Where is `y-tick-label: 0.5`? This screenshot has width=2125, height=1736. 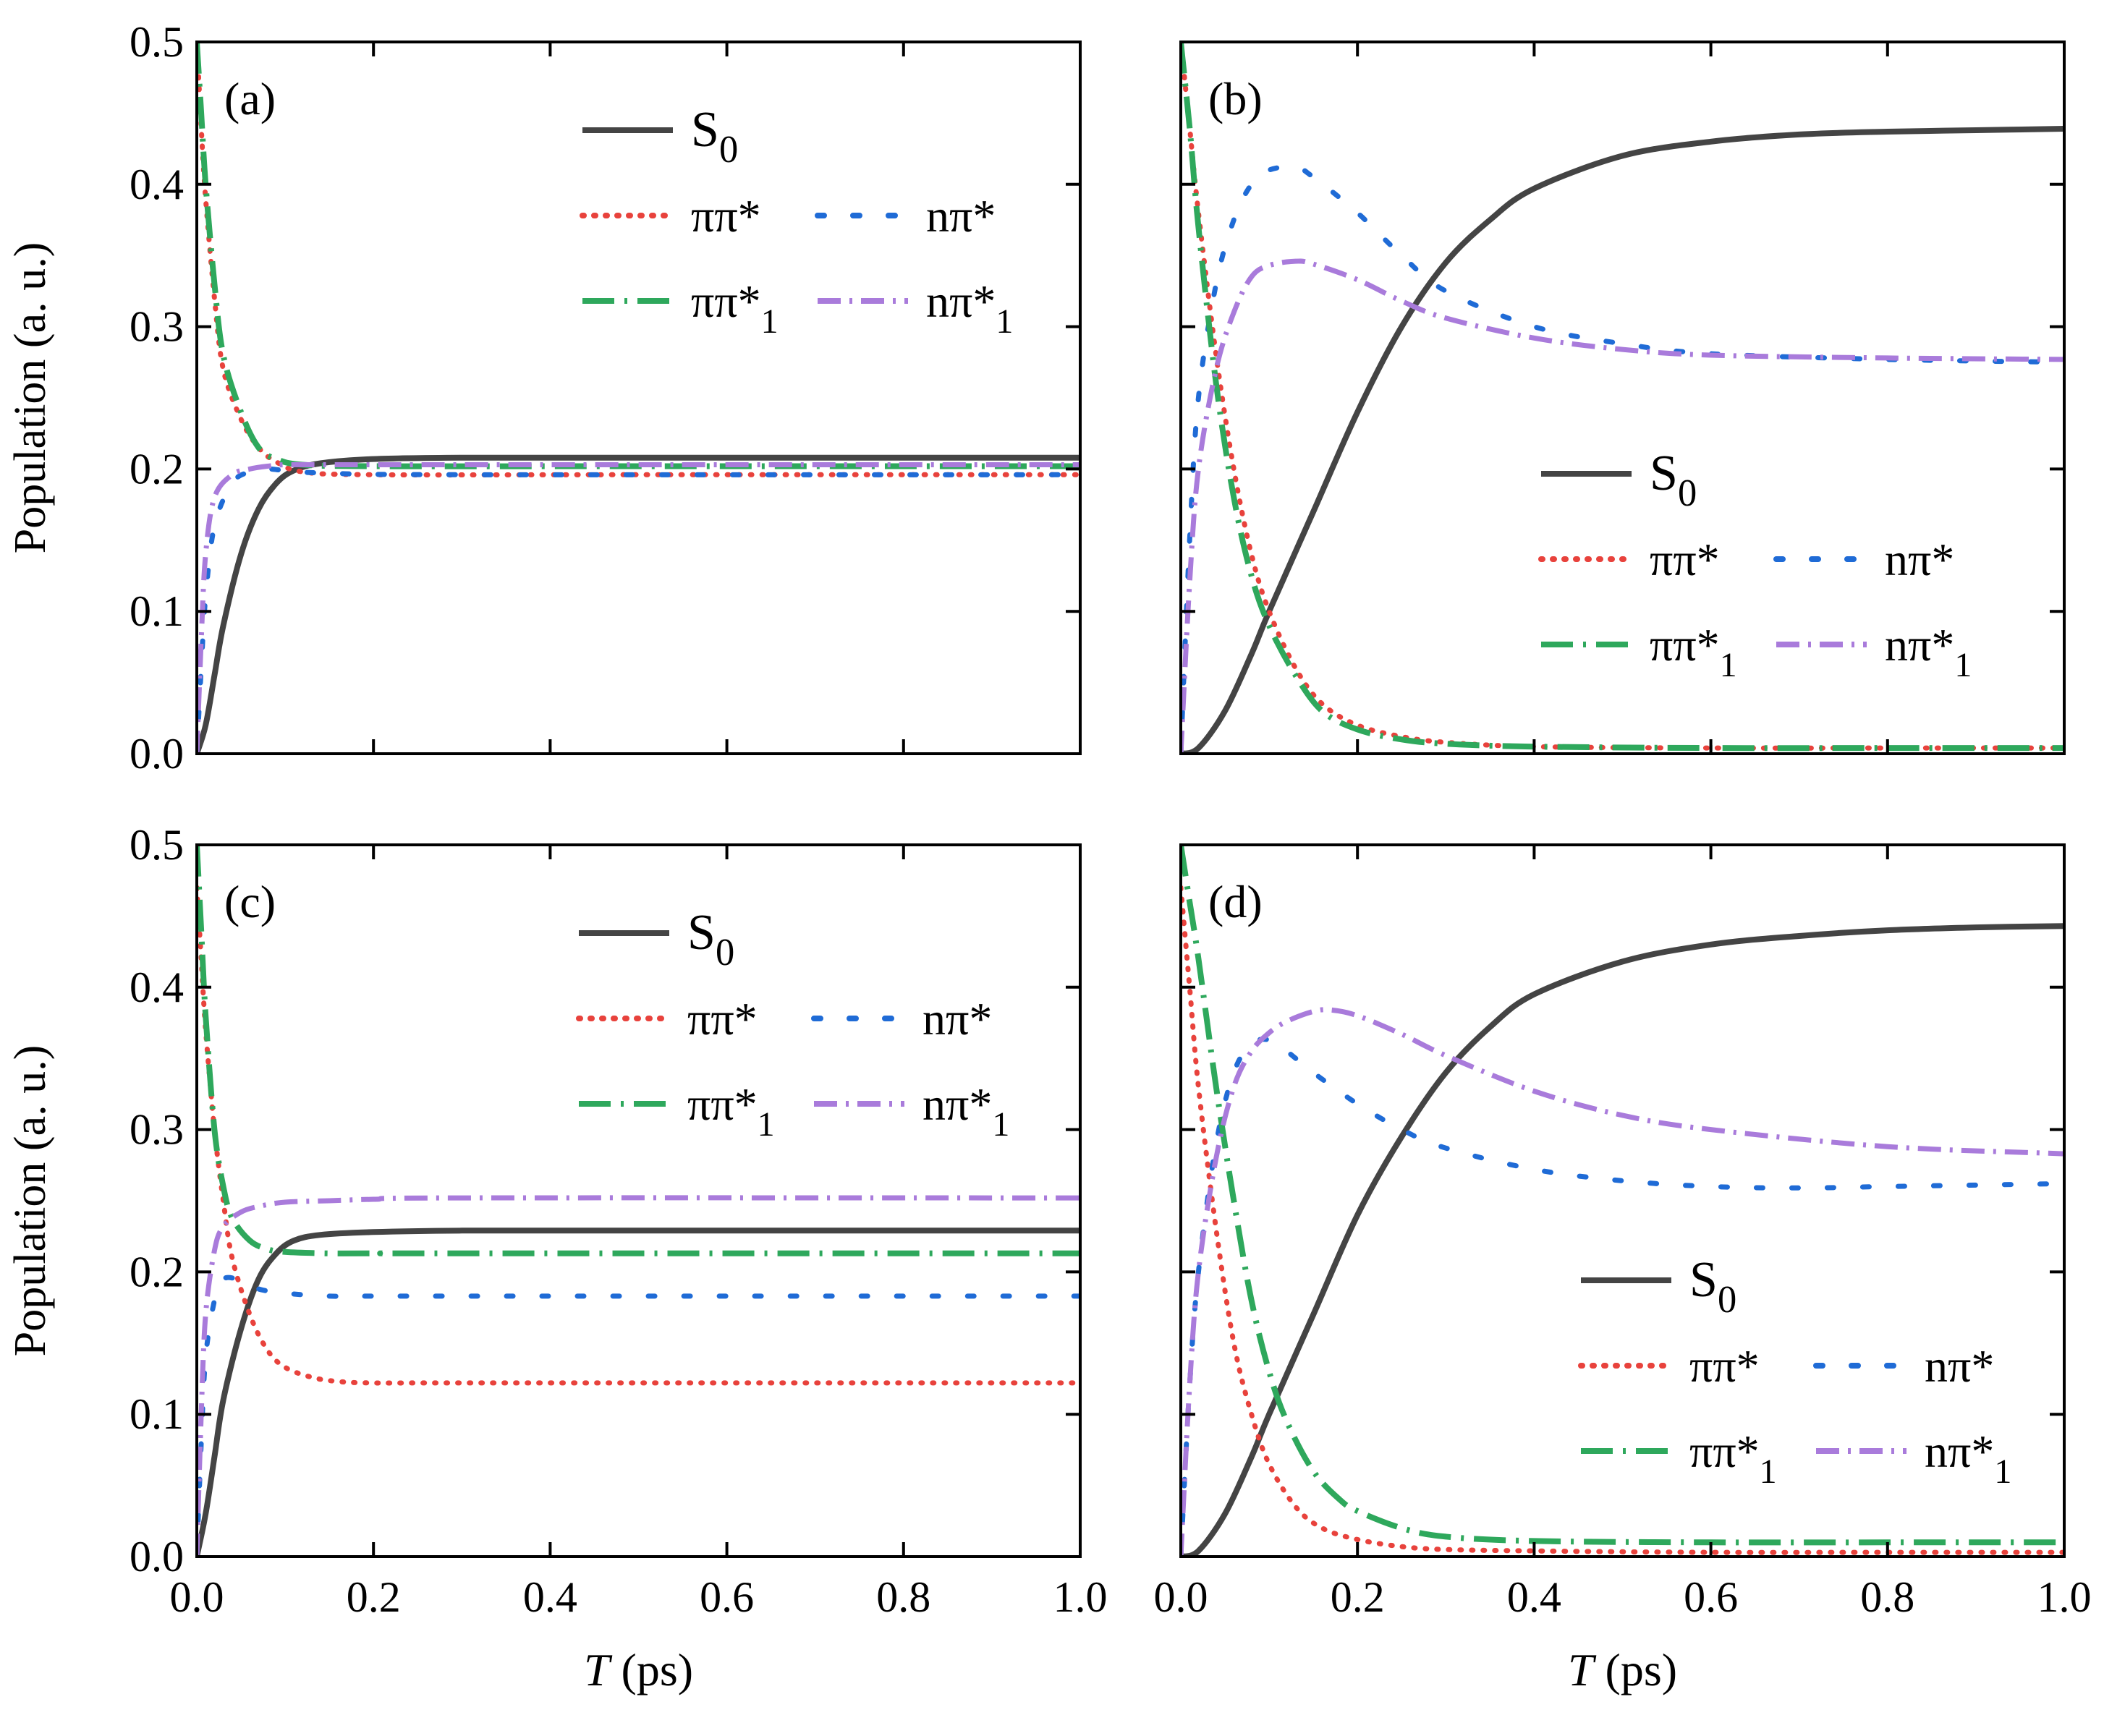
y-tick-label: 0.5 is located at coordinates (157, 42).